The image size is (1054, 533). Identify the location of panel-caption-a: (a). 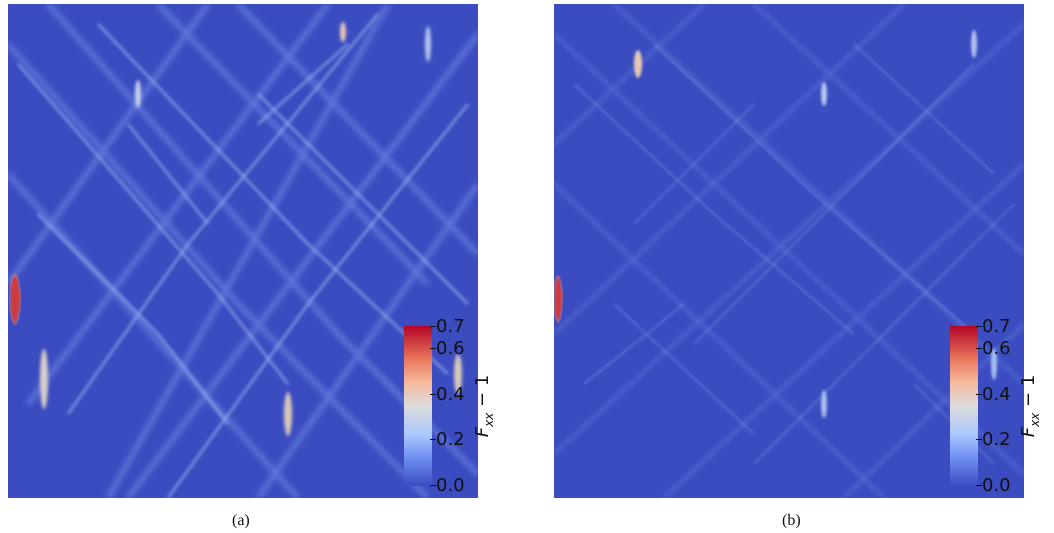
(241, 520).